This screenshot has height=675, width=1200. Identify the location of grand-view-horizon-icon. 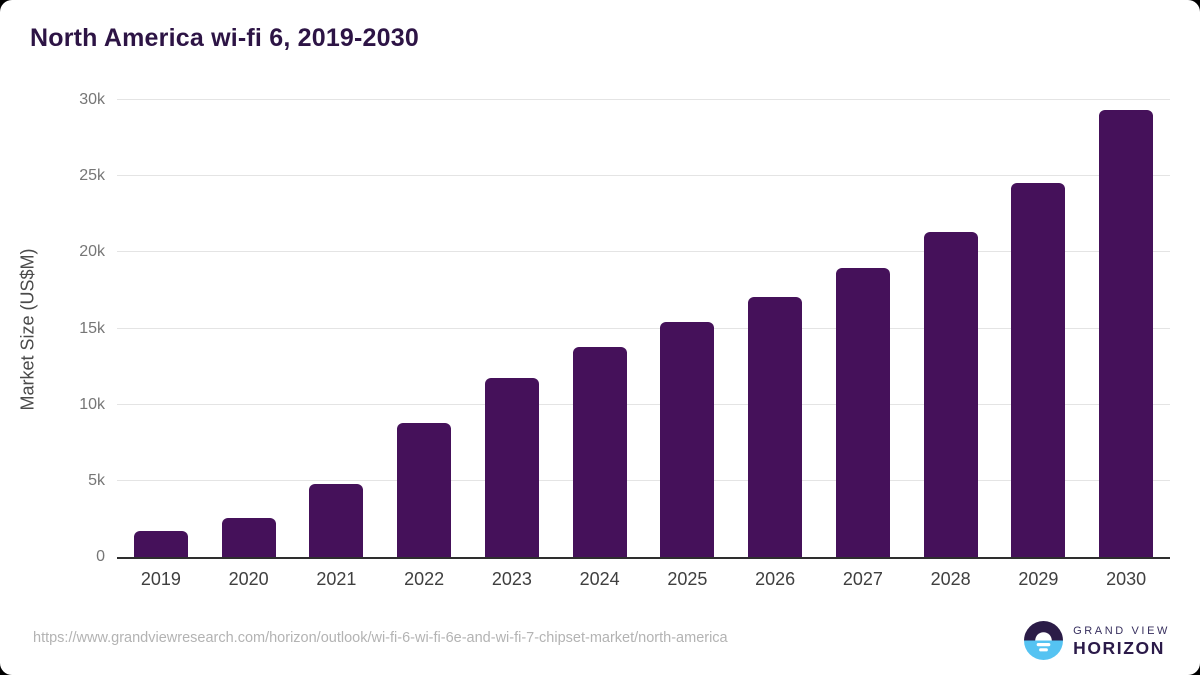
(1044, 640).